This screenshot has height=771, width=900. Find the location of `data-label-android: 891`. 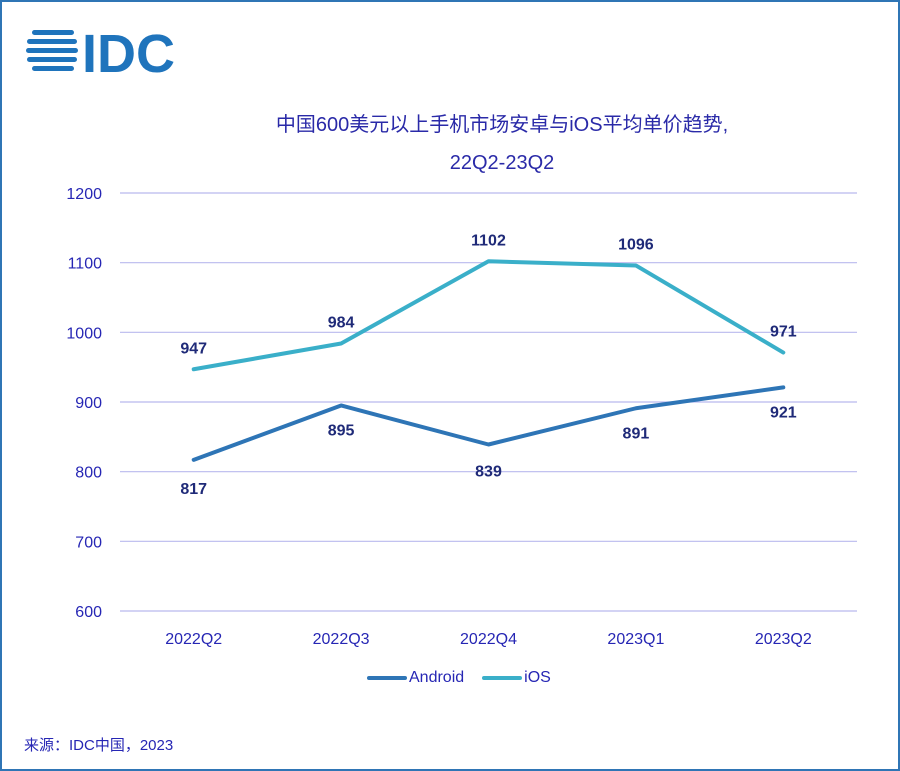

data-label-android: 891 is located at coordinates (636, 433).